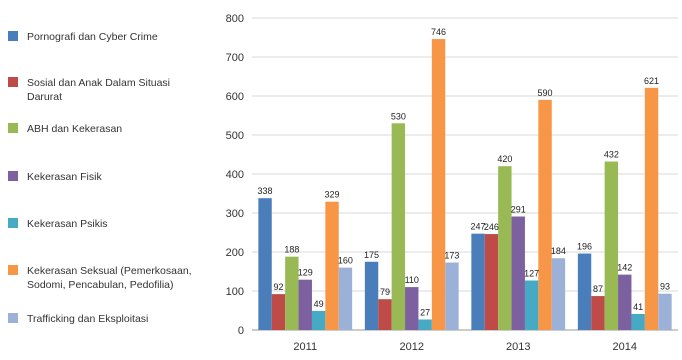 The width and height of the screenshot is (682, 360). Describe the element at coordinates (545, 93) in the screenshot. I see `data-label: 590` at that location.